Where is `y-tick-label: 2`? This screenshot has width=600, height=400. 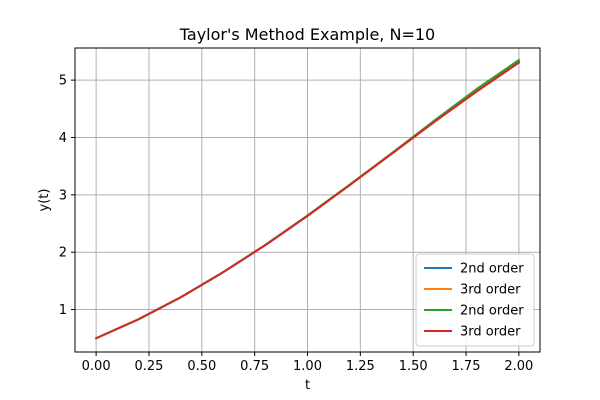
y-tick-label: 2 is located at coordinates (63, 253).